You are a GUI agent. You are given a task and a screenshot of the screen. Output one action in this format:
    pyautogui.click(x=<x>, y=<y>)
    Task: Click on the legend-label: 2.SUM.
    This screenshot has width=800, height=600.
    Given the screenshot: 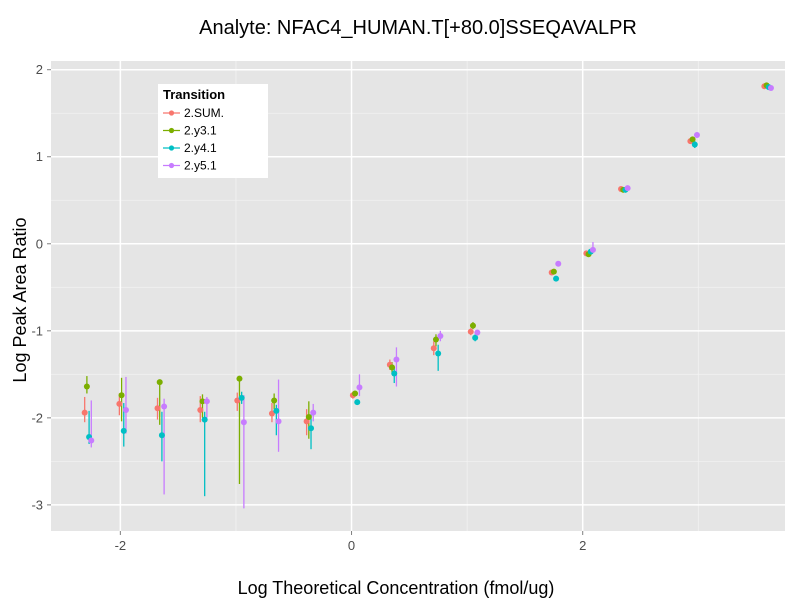 What is the action you would take?
    pyautogui.click(x=204, y=113)
    